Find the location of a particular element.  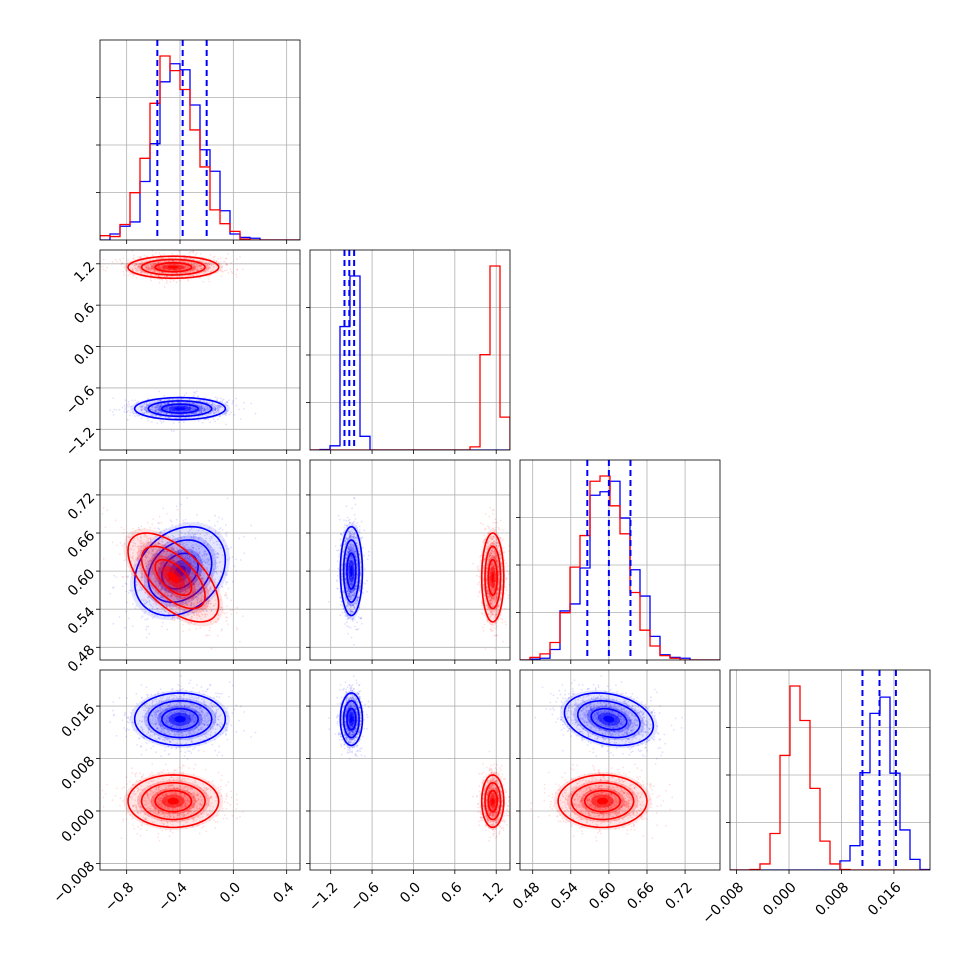

panel-frame is located at coordinates (200, 140).